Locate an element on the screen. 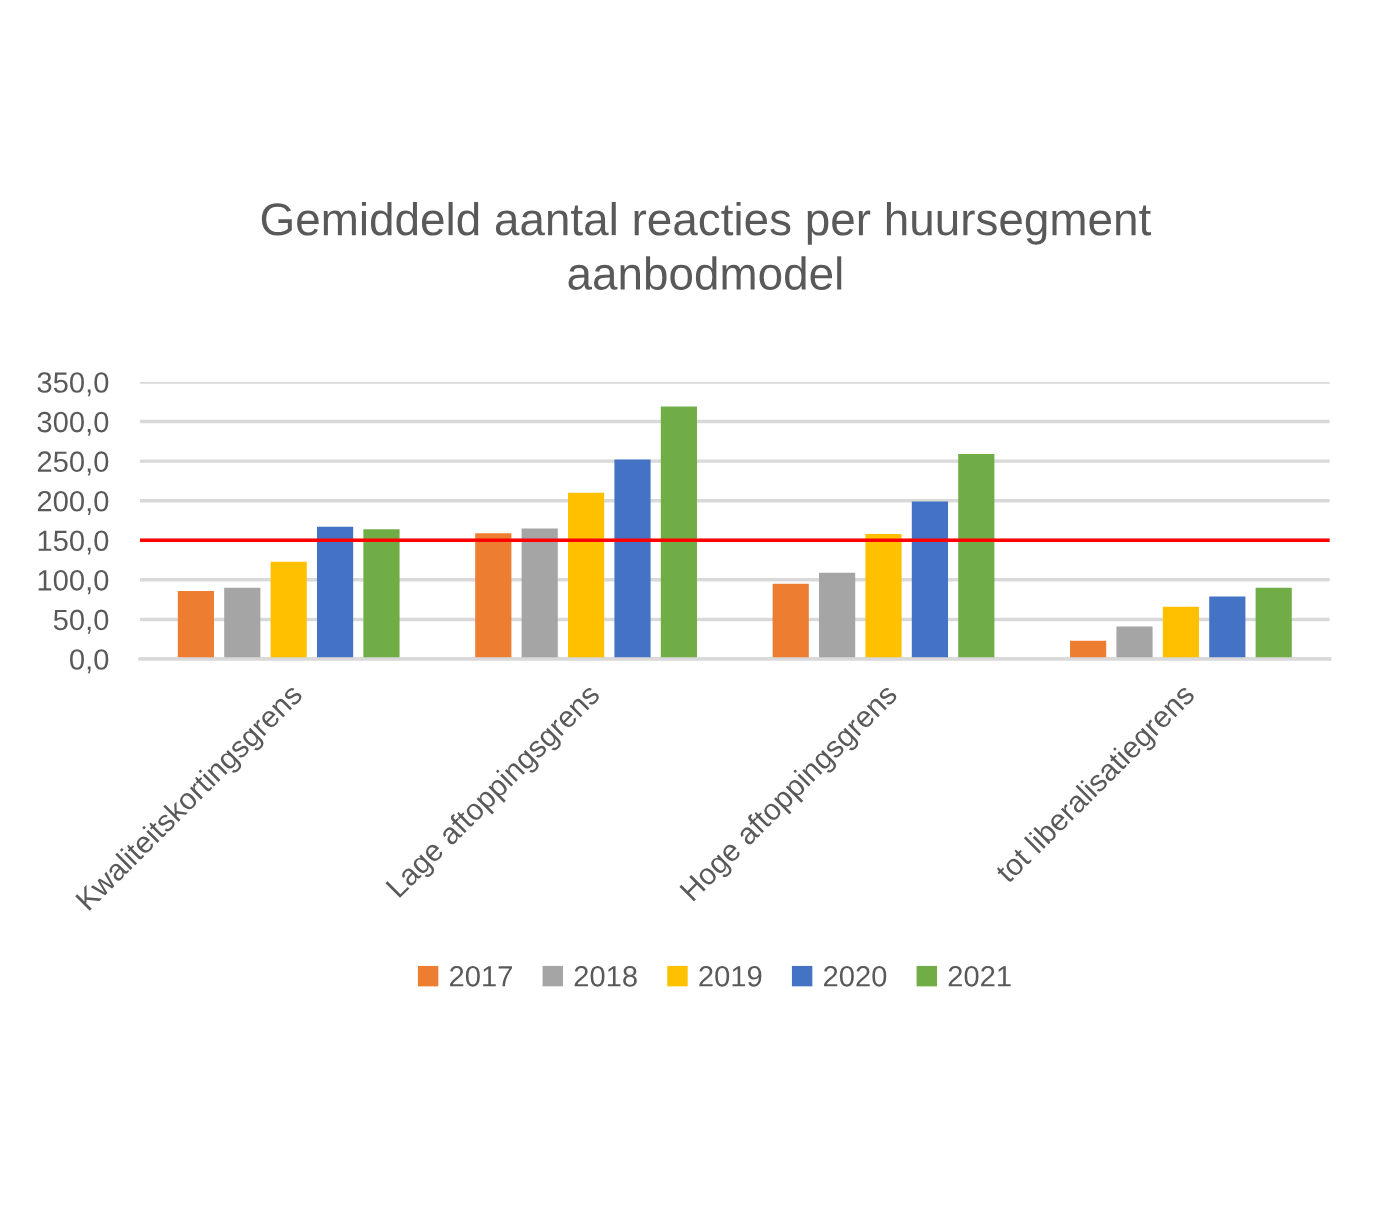 This screenshot has width=1375, height=1210. y-tick-label: 100,0 is located at coordinates (73, 582).